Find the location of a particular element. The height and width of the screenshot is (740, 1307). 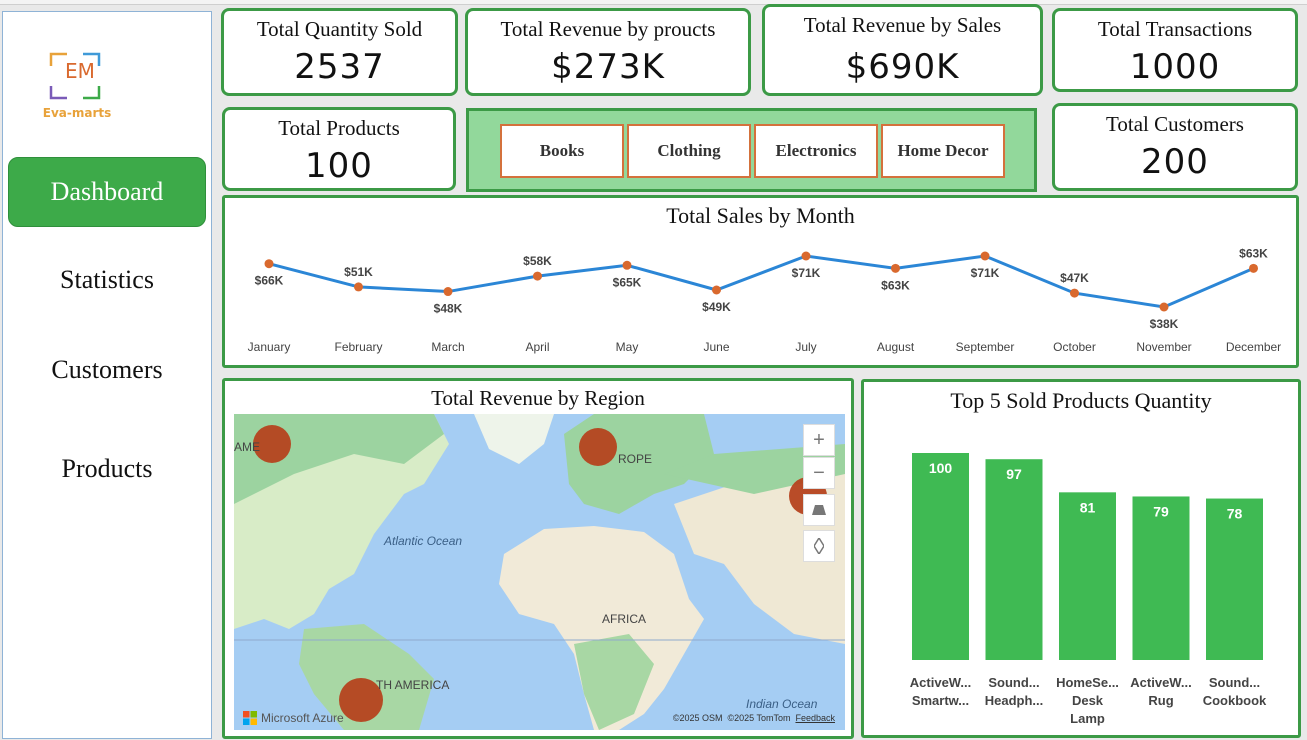

month-tick-label: November is located at coordinates (1163, 347).